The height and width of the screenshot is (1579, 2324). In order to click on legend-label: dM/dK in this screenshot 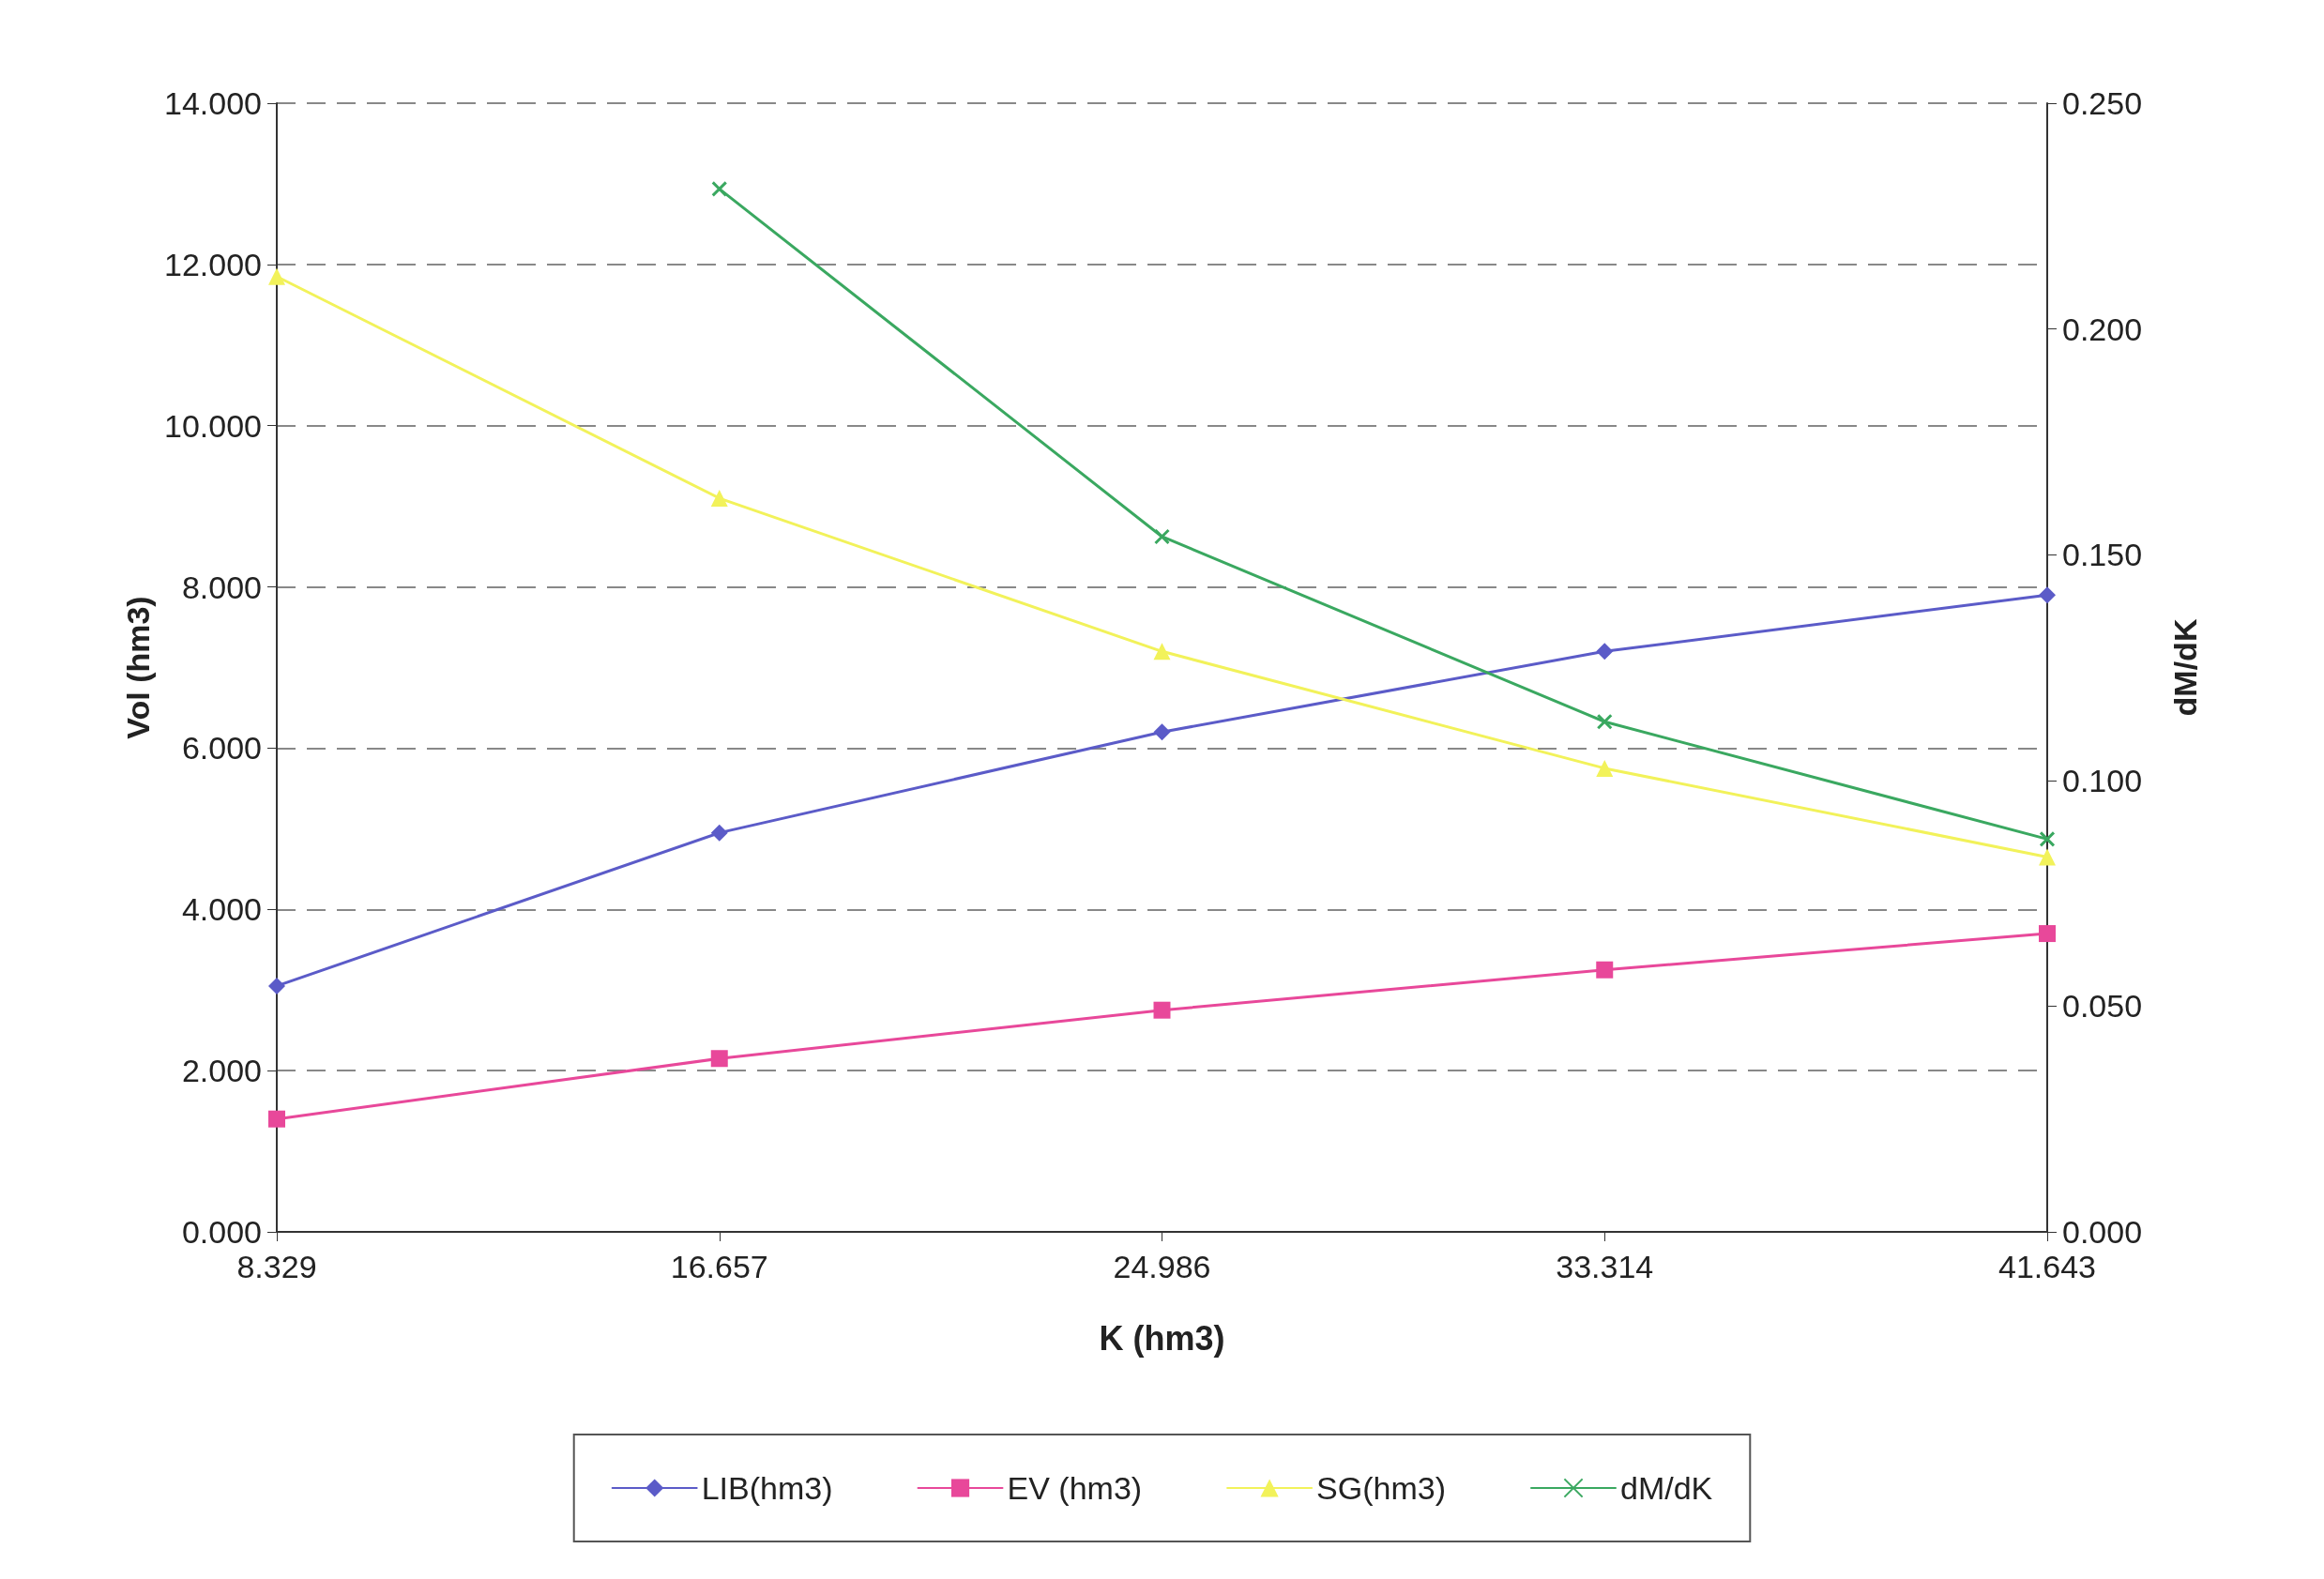, I will do `click(1666, 1488)`.